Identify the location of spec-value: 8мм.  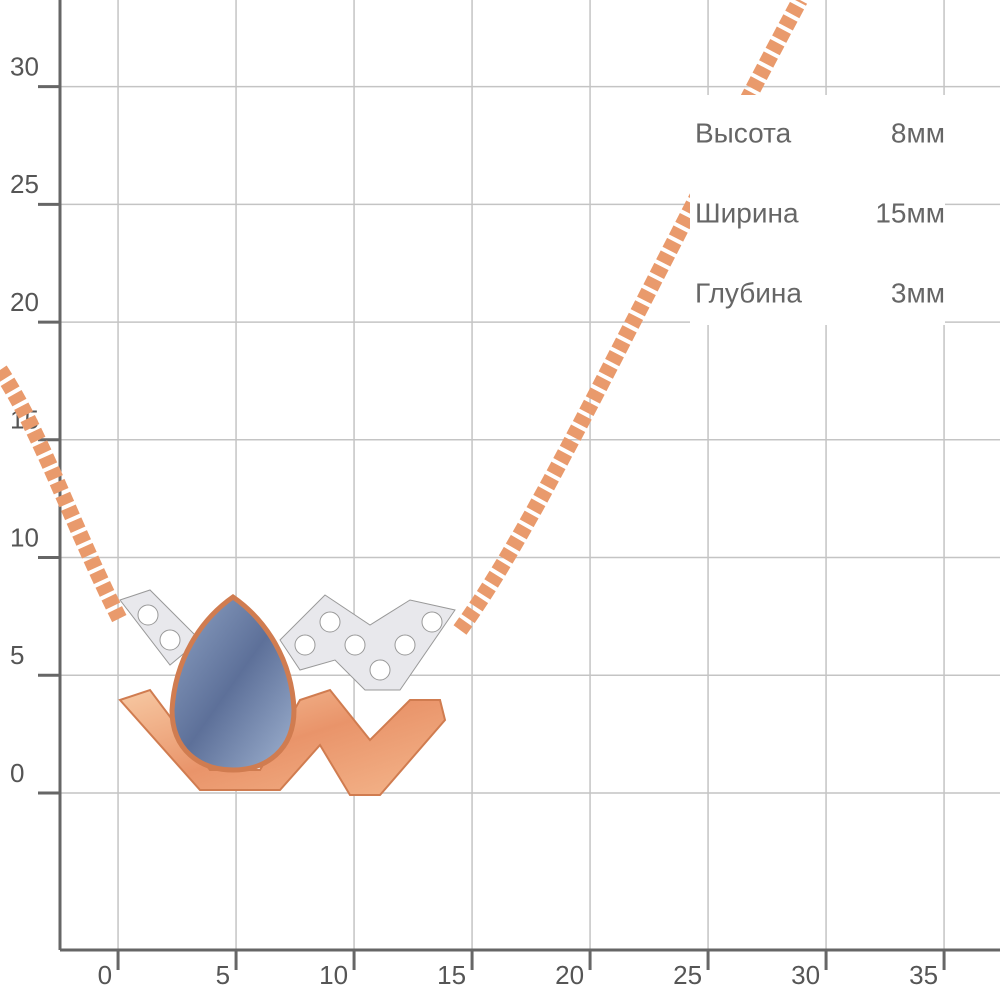
(918, 132).